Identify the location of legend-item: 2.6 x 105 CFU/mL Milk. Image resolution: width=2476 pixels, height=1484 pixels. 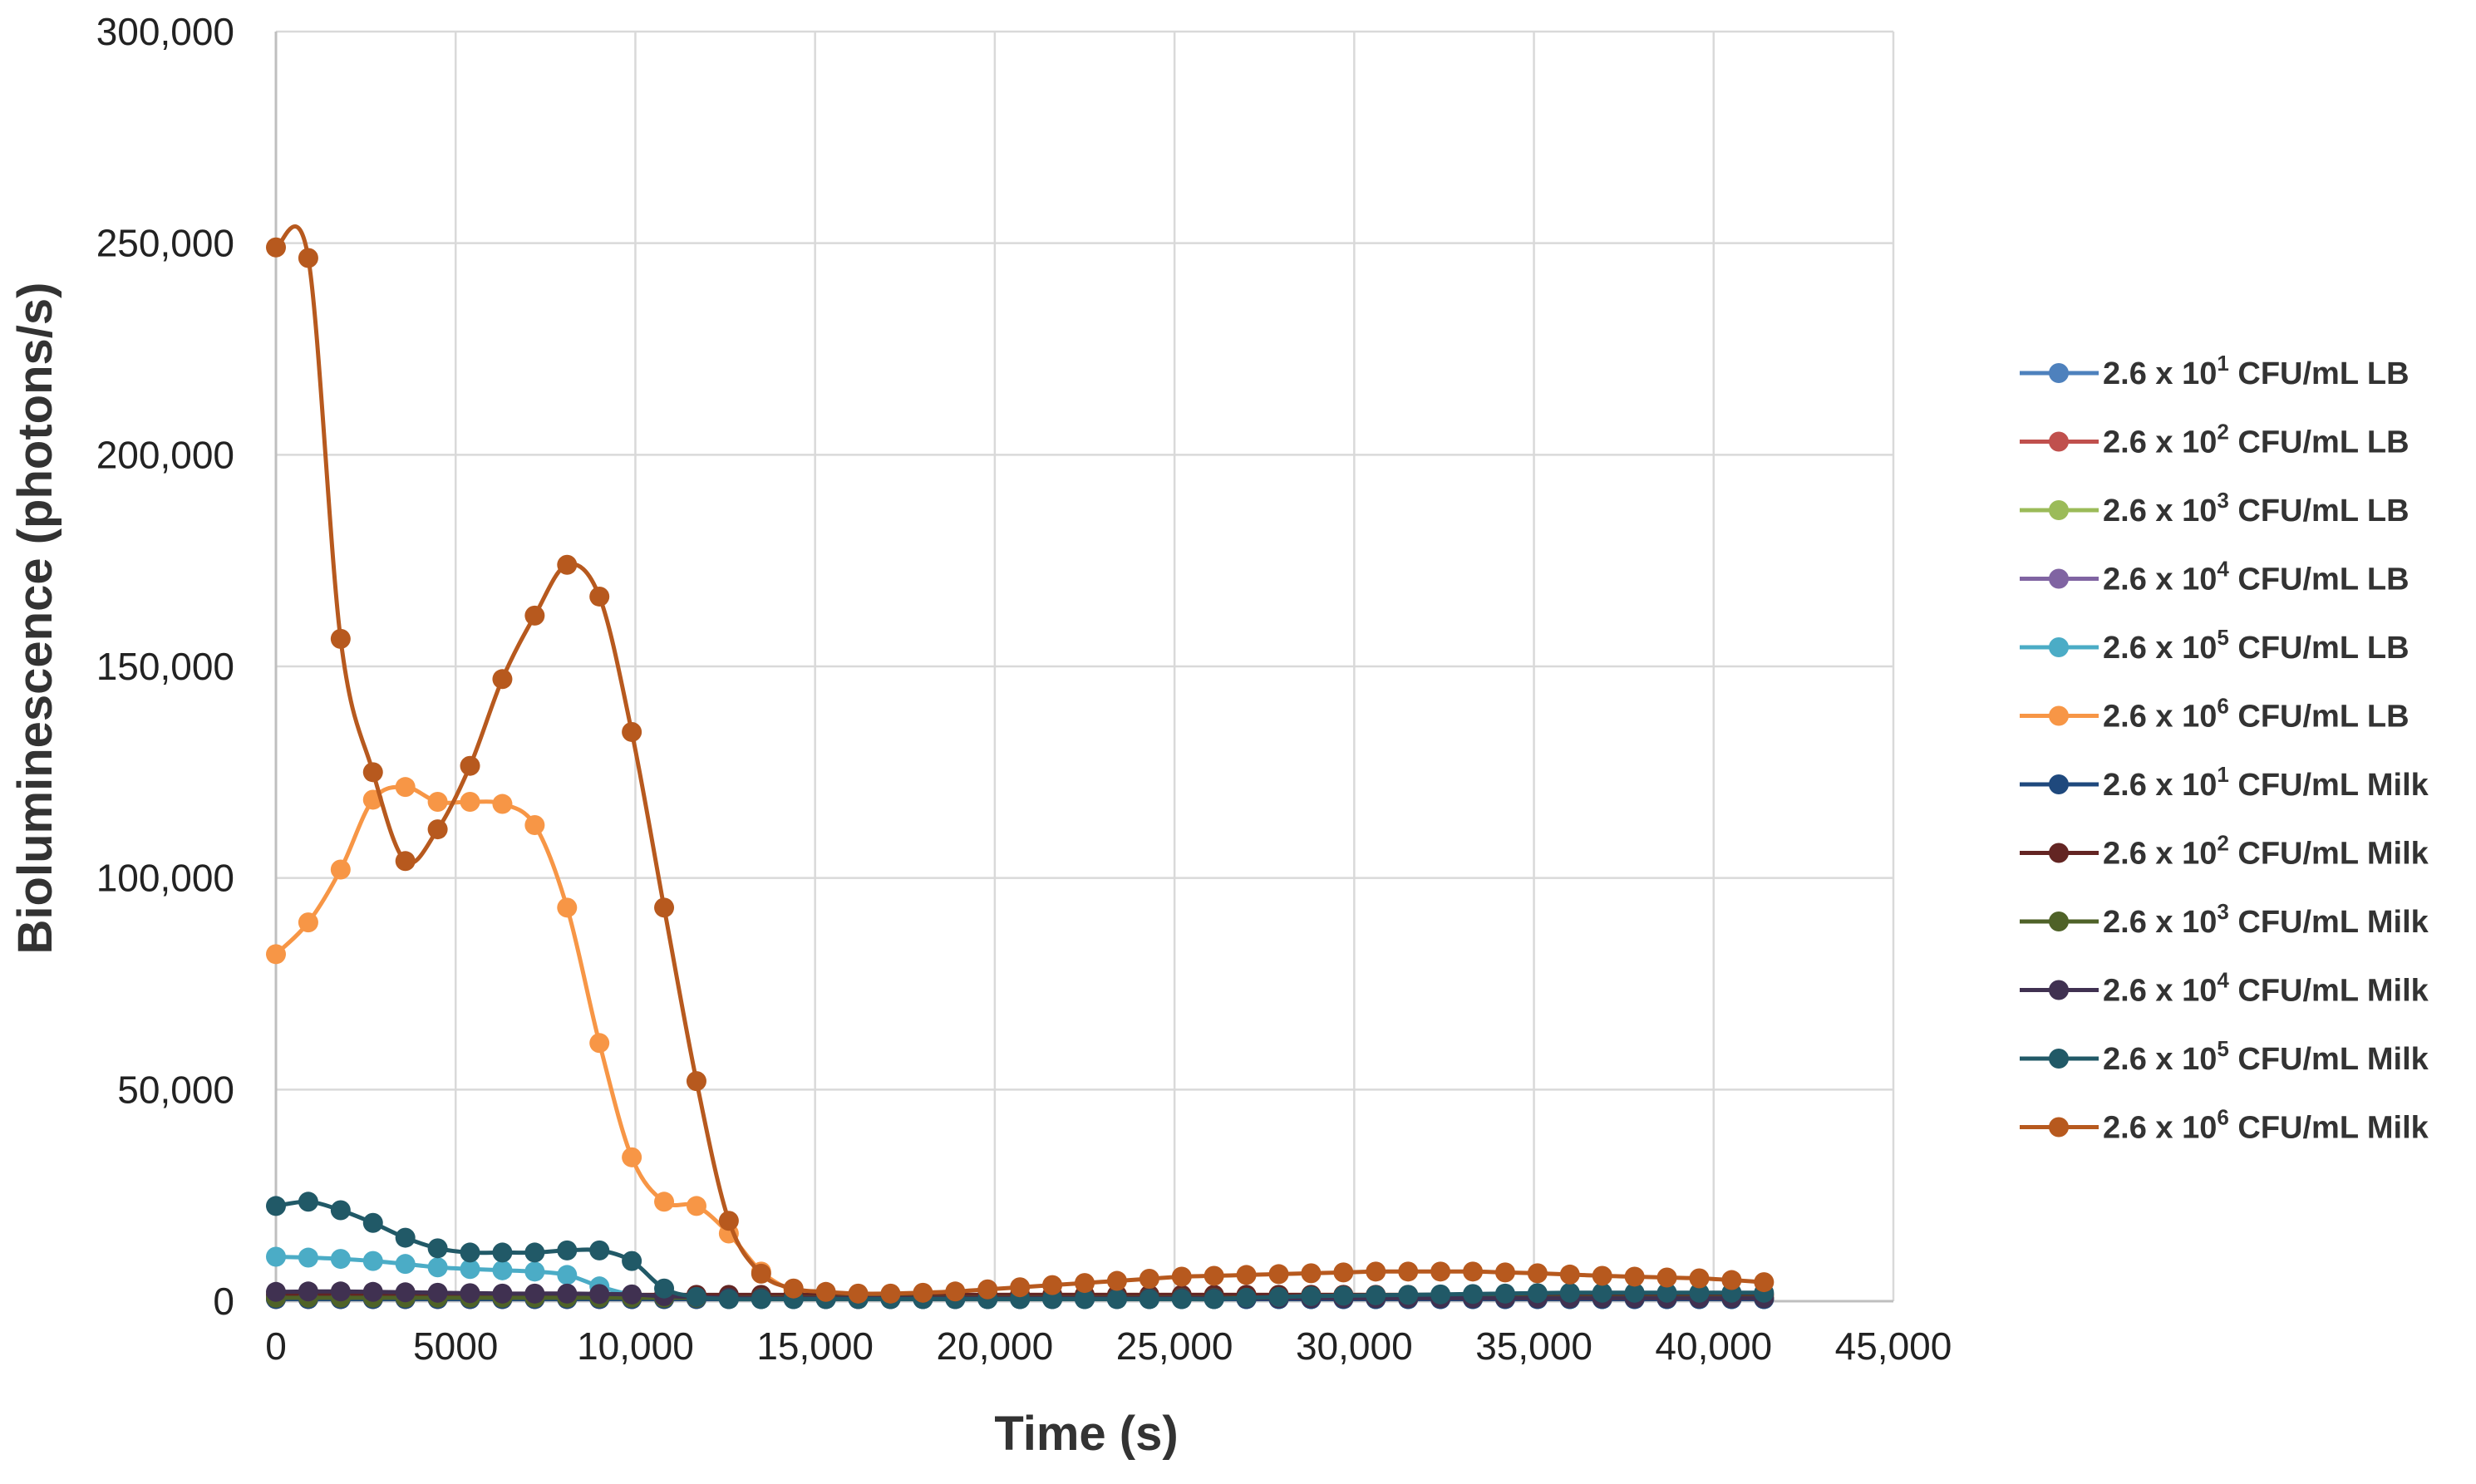
(2224, 1056).